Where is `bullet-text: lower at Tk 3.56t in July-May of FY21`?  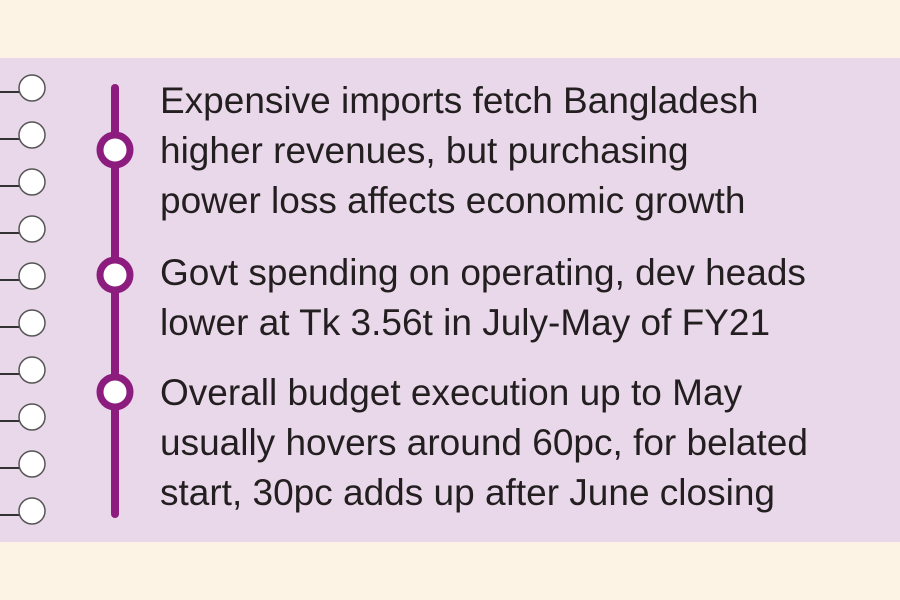 bullet-text: lower at Tk 3.56t in July-May of FY21 is located at coordinates (465, 322).